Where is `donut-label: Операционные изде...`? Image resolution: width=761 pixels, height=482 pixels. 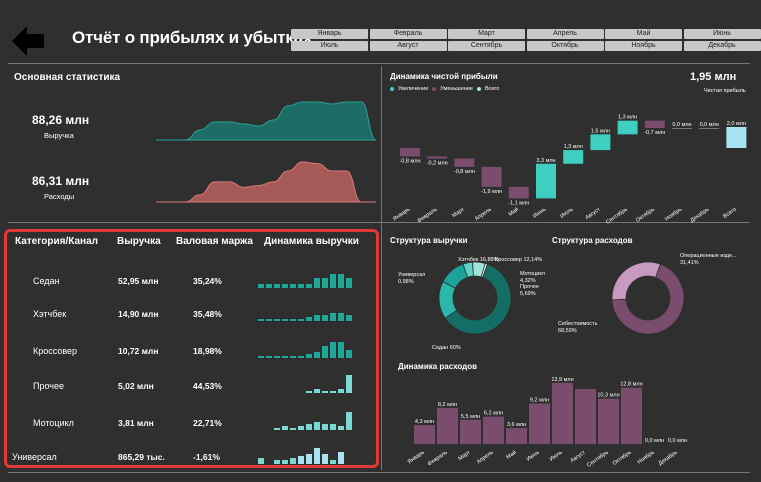
donut-label: Операционные изде... is located at coordinates (708, 256).